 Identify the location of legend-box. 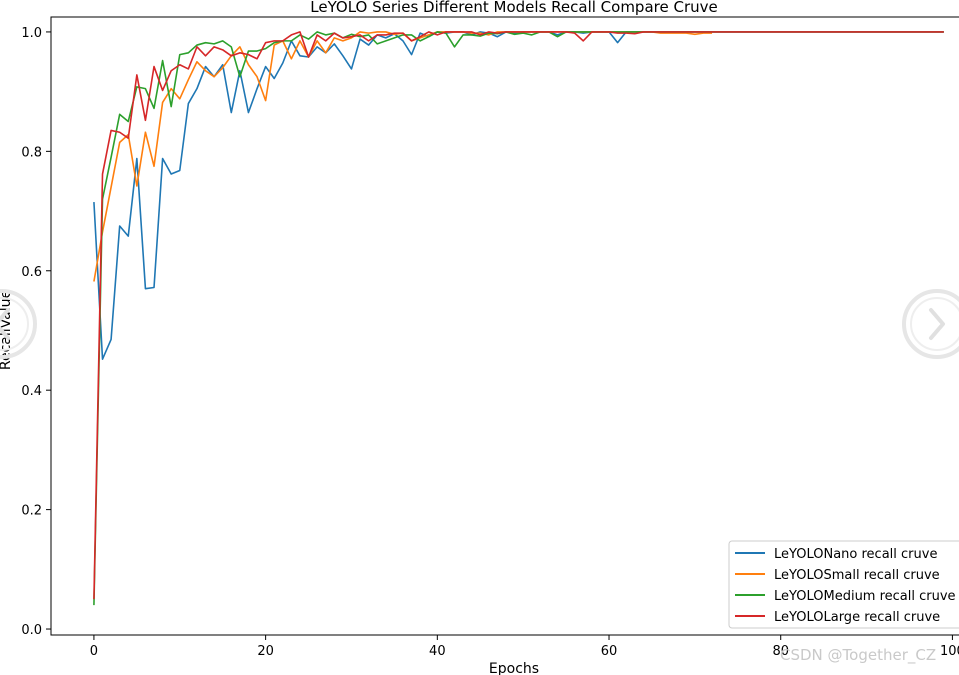
(843, 584).